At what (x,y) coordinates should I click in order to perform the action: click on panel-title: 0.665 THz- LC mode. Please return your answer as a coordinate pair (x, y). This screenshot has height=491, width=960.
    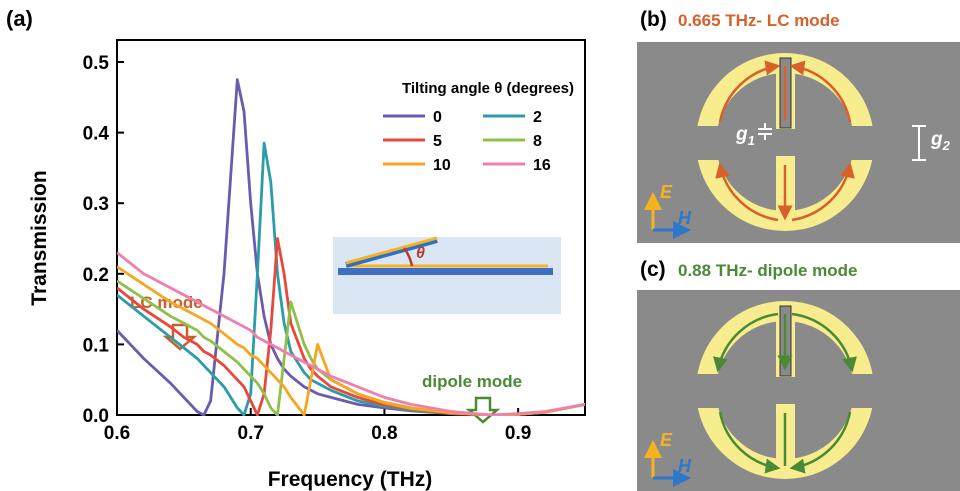
    Looking at the image, I should click on (759, 20).